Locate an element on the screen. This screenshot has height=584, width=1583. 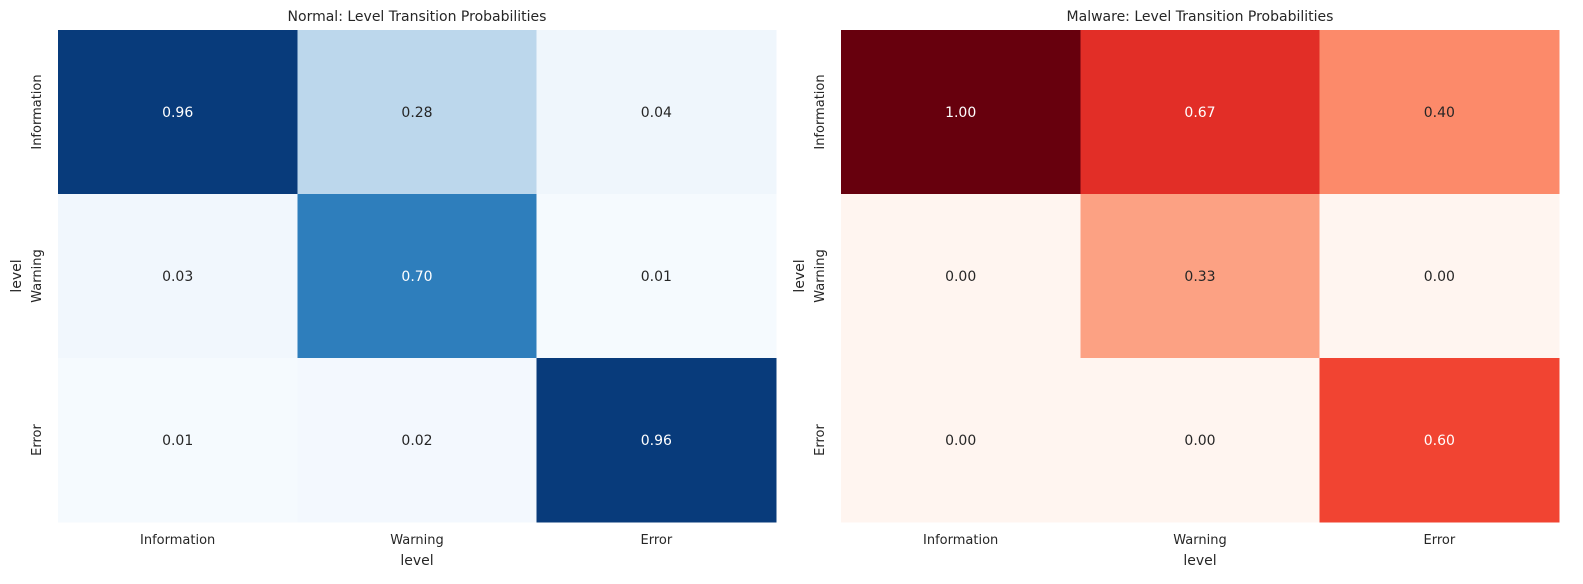
cell-value-label: 0.70 is located at coordinates (416, 277).